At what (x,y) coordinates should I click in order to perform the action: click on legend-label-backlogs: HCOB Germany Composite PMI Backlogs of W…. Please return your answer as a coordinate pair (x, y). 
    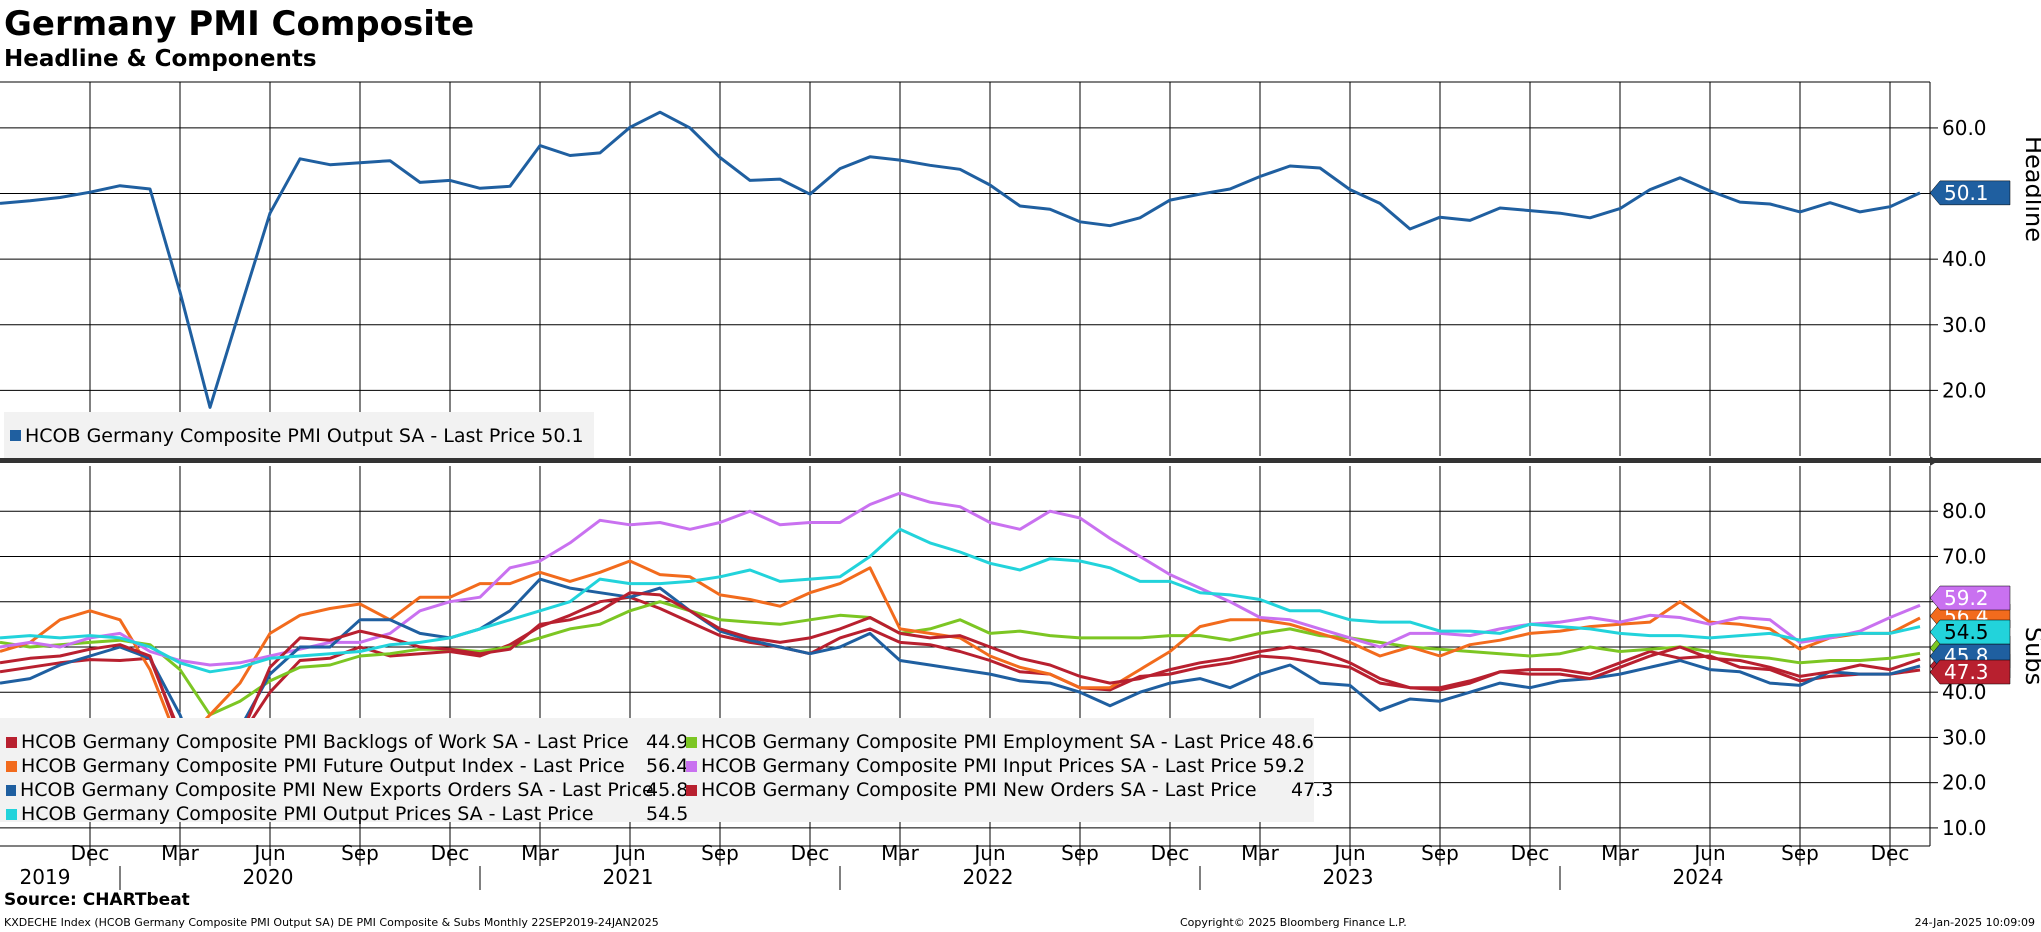
    Looking at the image, I should click on (324, 742).